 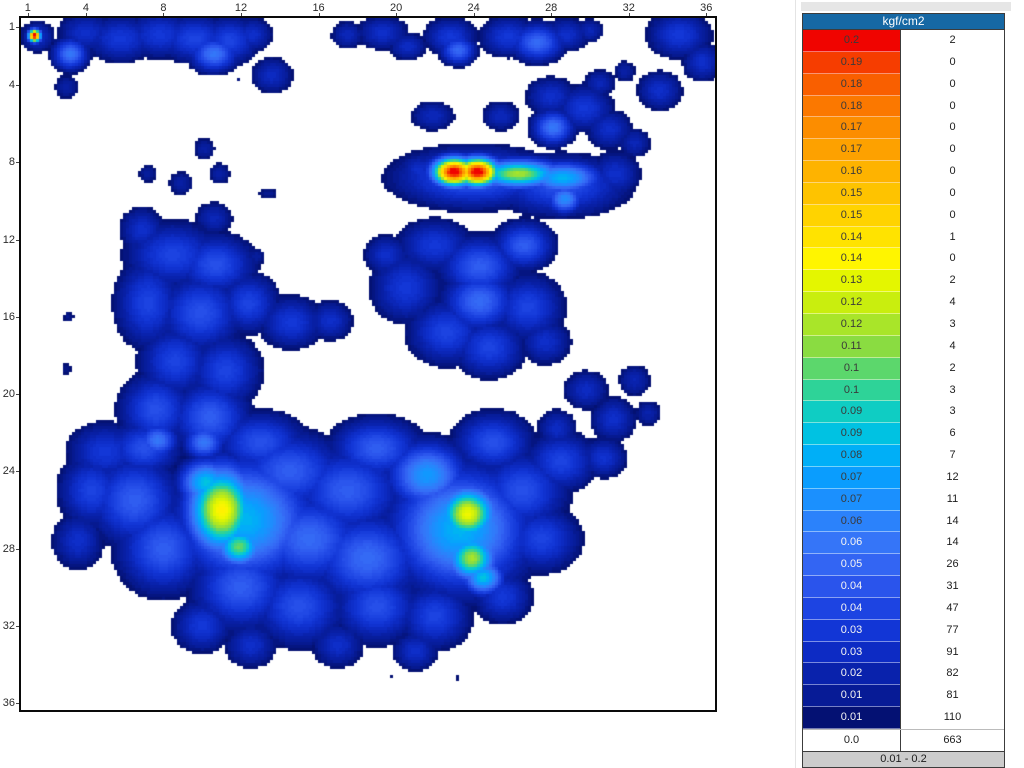 I want to click on legend-row: 0.12 4, so click(x=903, y=303).